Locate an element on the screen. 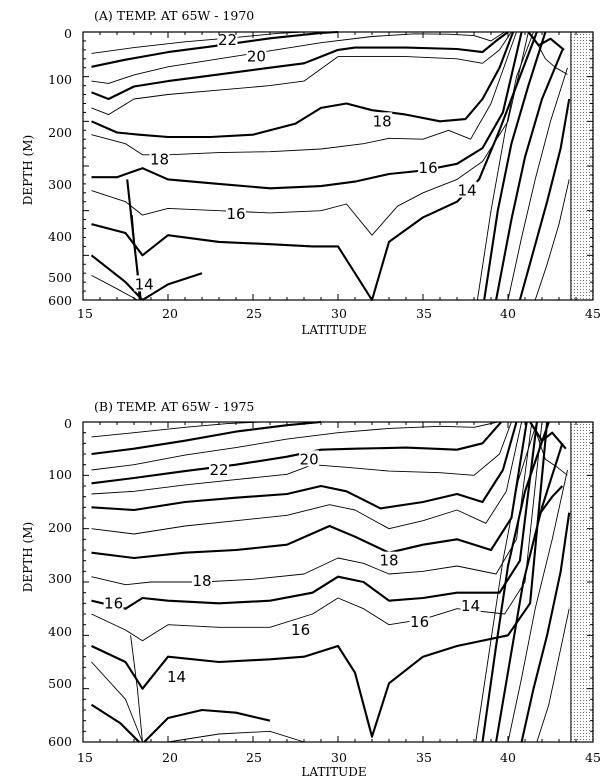 This screenshot has width=607, height=780. y-tick-label: 400 is located at coordinates (60, 631).